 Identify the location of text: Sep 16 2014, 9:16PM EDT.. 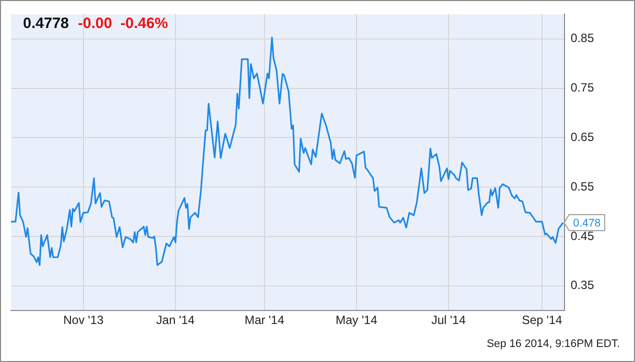
(553, 344).